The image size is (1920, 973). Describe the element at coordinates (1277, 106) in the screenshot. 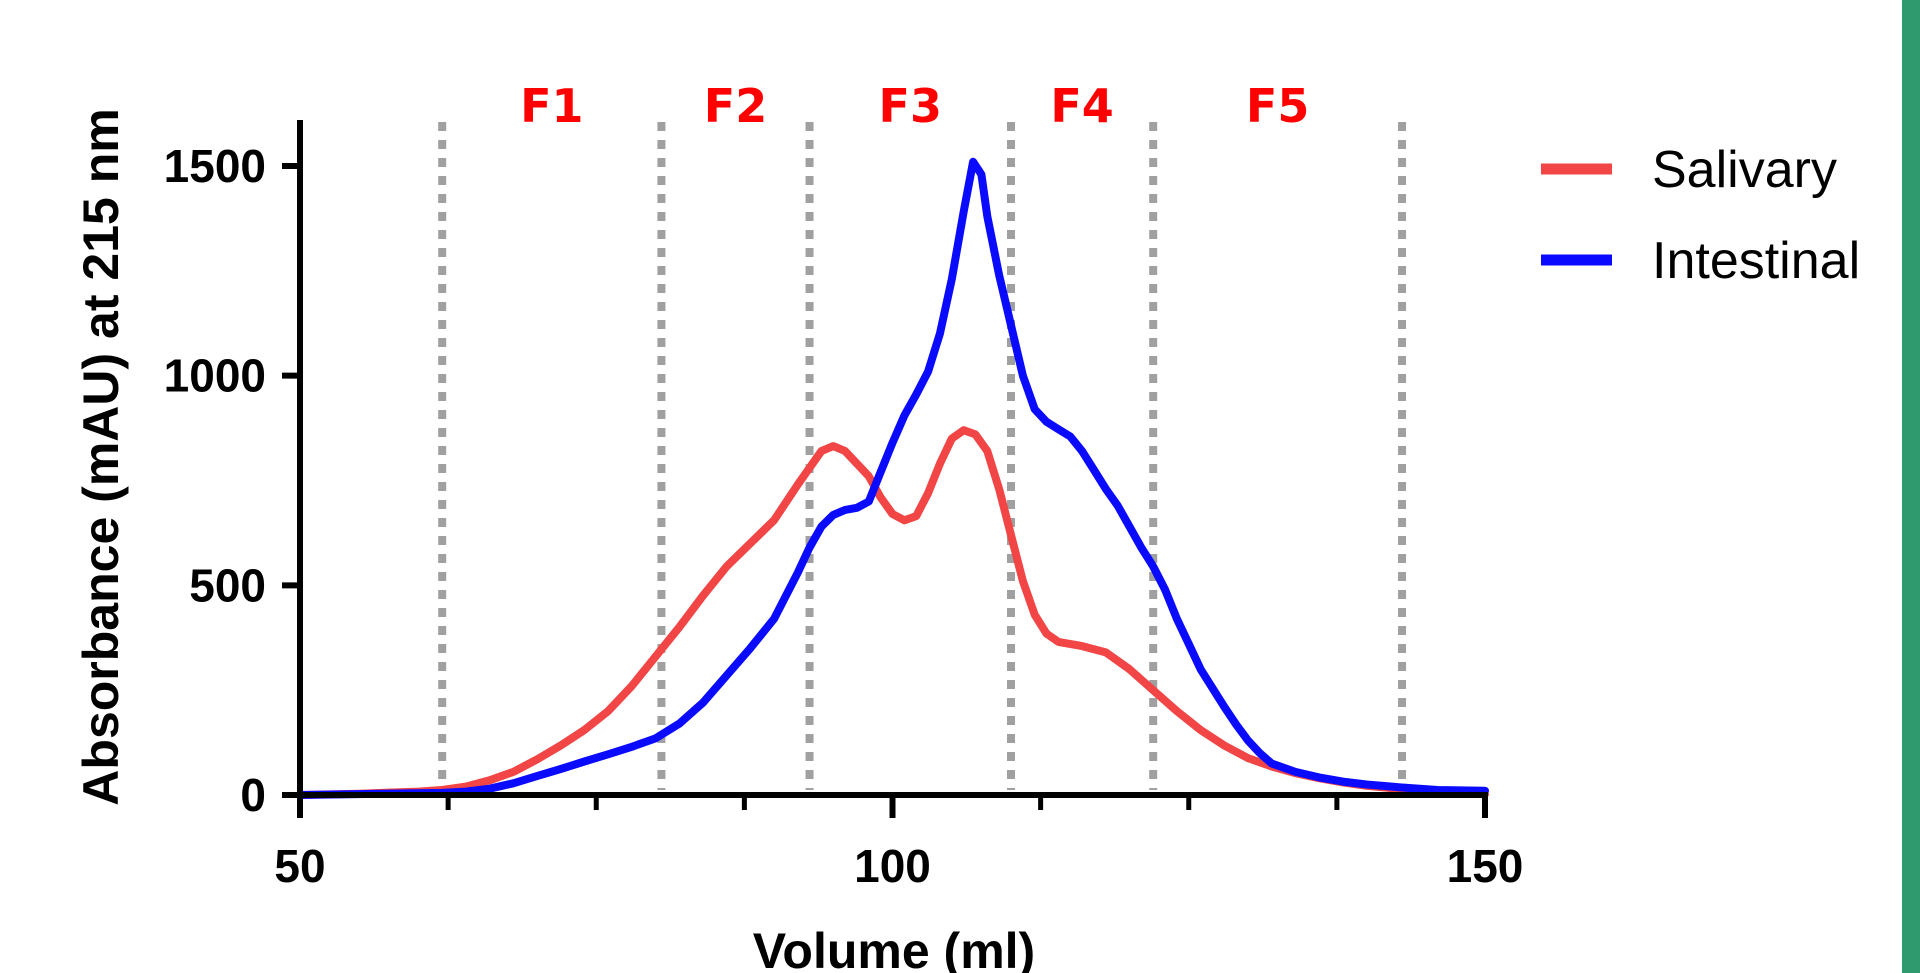

I see `fraction-label-f5: F5` at that location.